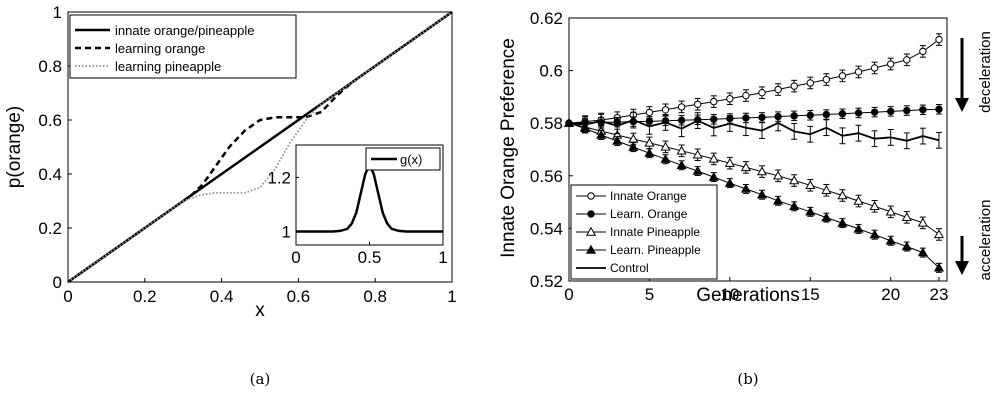 The width and height of the screenshot is (1001, 402). What do you see at coordinates (649, 214) in the screenshot?
I see `legend-label-learn-orange: Learn. Orange` at bounding box center [649, 214].